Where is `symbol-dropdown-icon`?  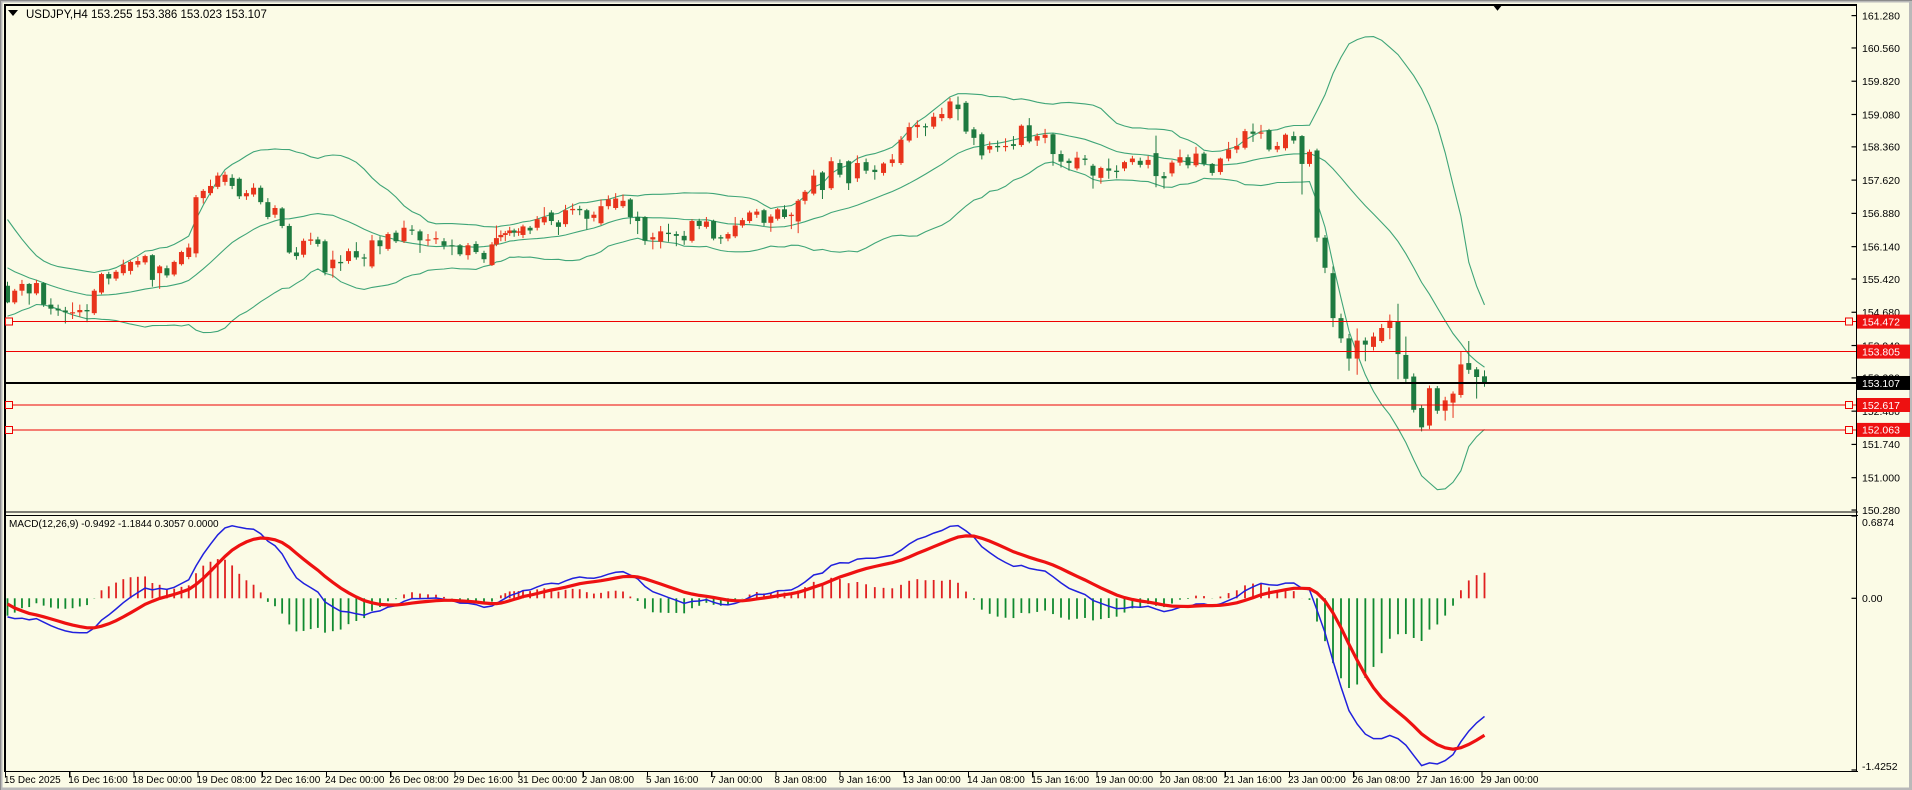 symbol-dropdown-icon is located at coordinates (13, 13).